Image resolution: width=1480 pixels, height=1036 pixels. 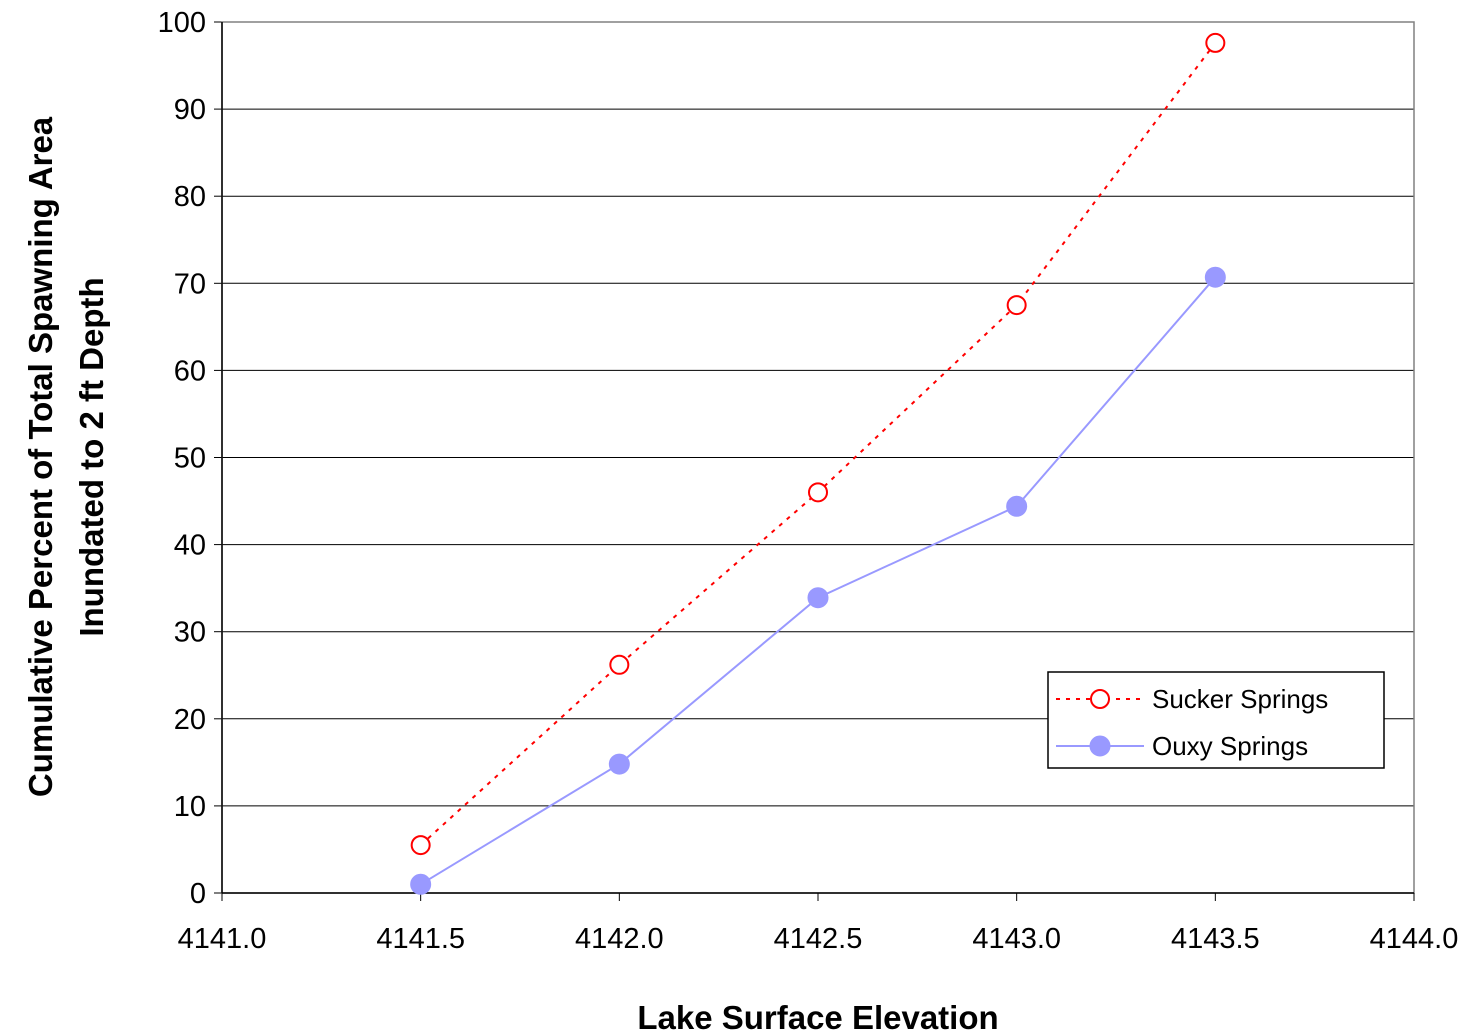 What do you see at coordinates (619, 939) in the screenshot?
I see `x-tick-label: 4142.0` at bounding box center [619, 939].